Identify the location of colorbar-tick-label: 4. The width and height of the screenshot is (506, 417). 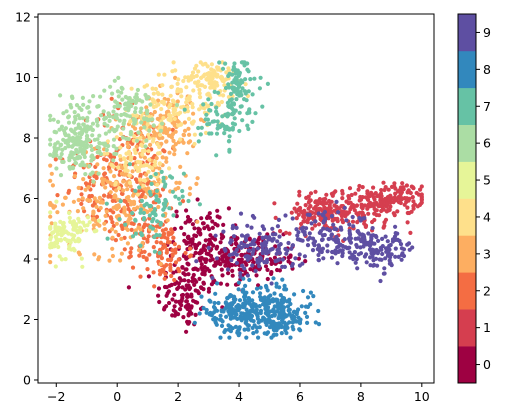
(487, 216).